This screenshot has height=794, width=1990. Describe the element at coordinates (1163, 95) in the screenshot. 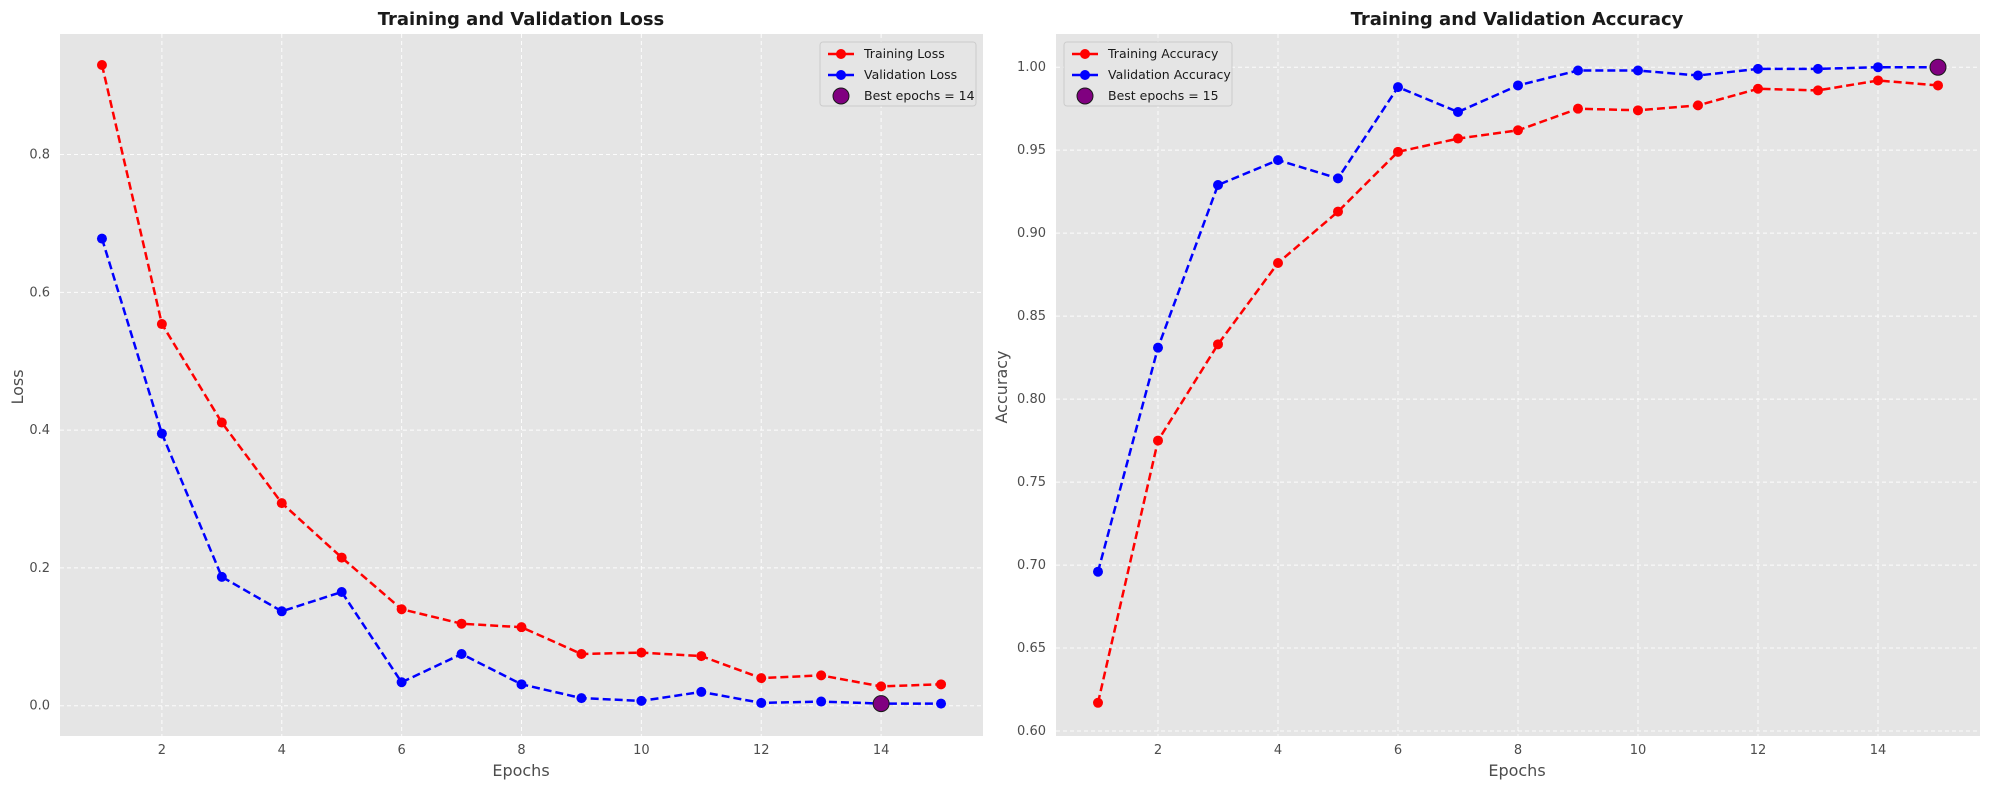

I see `accuracy-legend-best-label: Best epochs = 15` at that location.